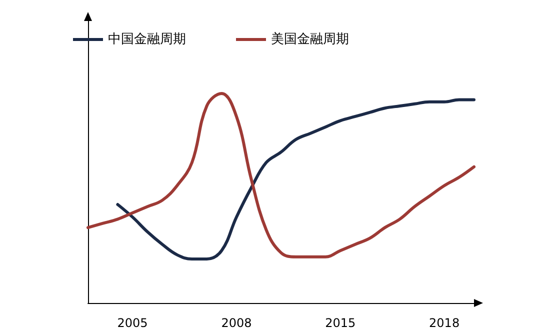 The width and height of the screenshot is (558, 334). What do you see at coordinates (340, 323) in the screenshot?
I see `x-tick-label: 2015` at bounding box center [340, 323].